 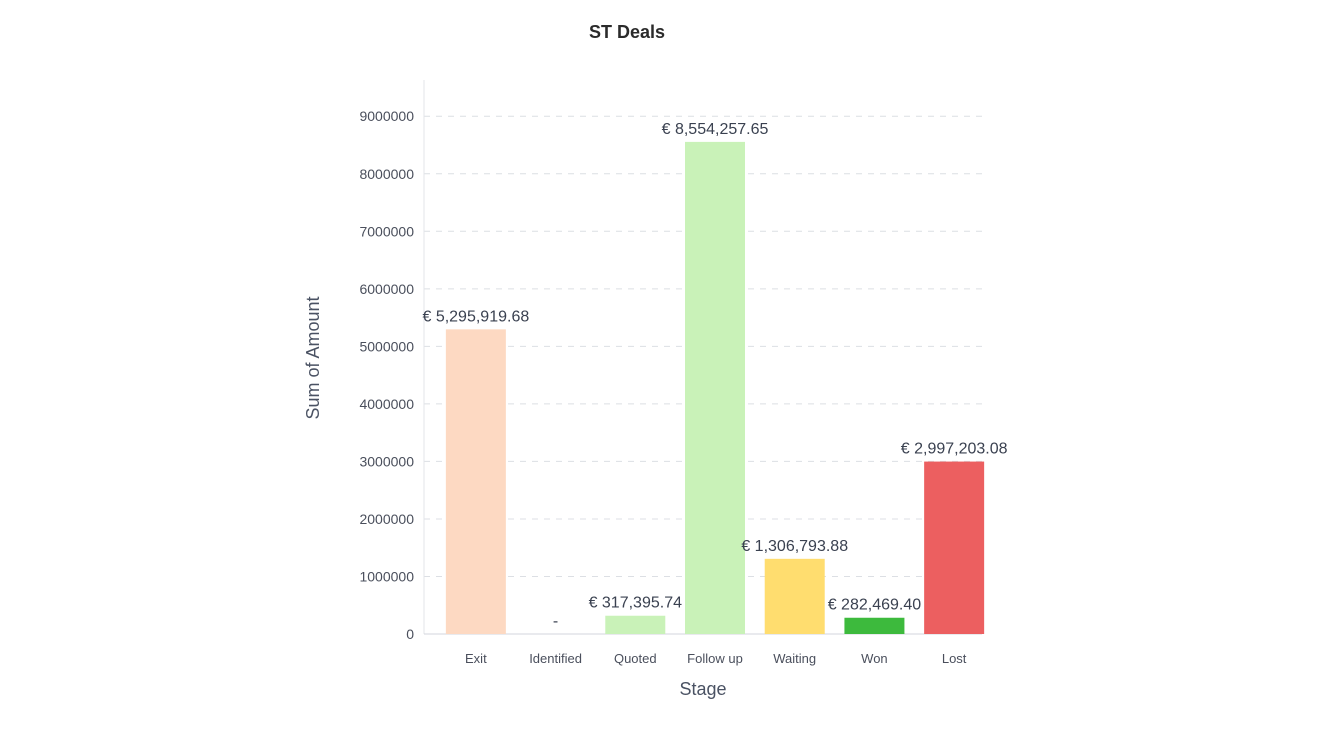 I want to click on chart-title: ST Deals, so click(x=627, y=32).